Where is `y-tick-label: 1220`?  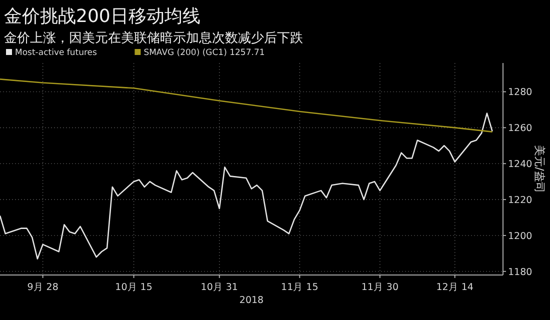
y-tick-label: 1220 is located at coordinates (520, 200).